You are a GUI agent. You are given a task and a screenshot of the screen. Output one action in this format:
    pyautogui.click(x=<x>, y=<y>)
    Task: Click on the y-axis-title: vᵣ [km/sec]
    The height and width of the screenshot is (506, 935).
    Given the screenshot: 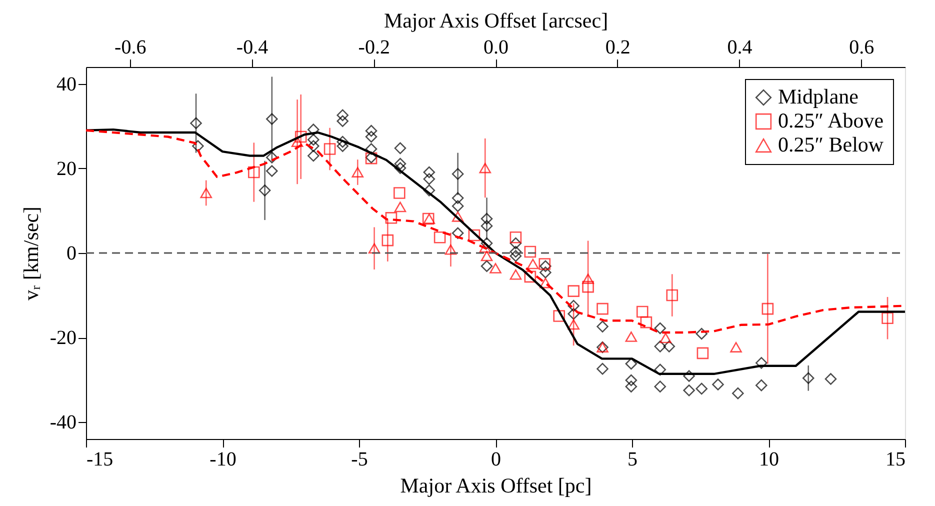 What is the action you would take?
    pyautogui.click(x=30, y=253)
    